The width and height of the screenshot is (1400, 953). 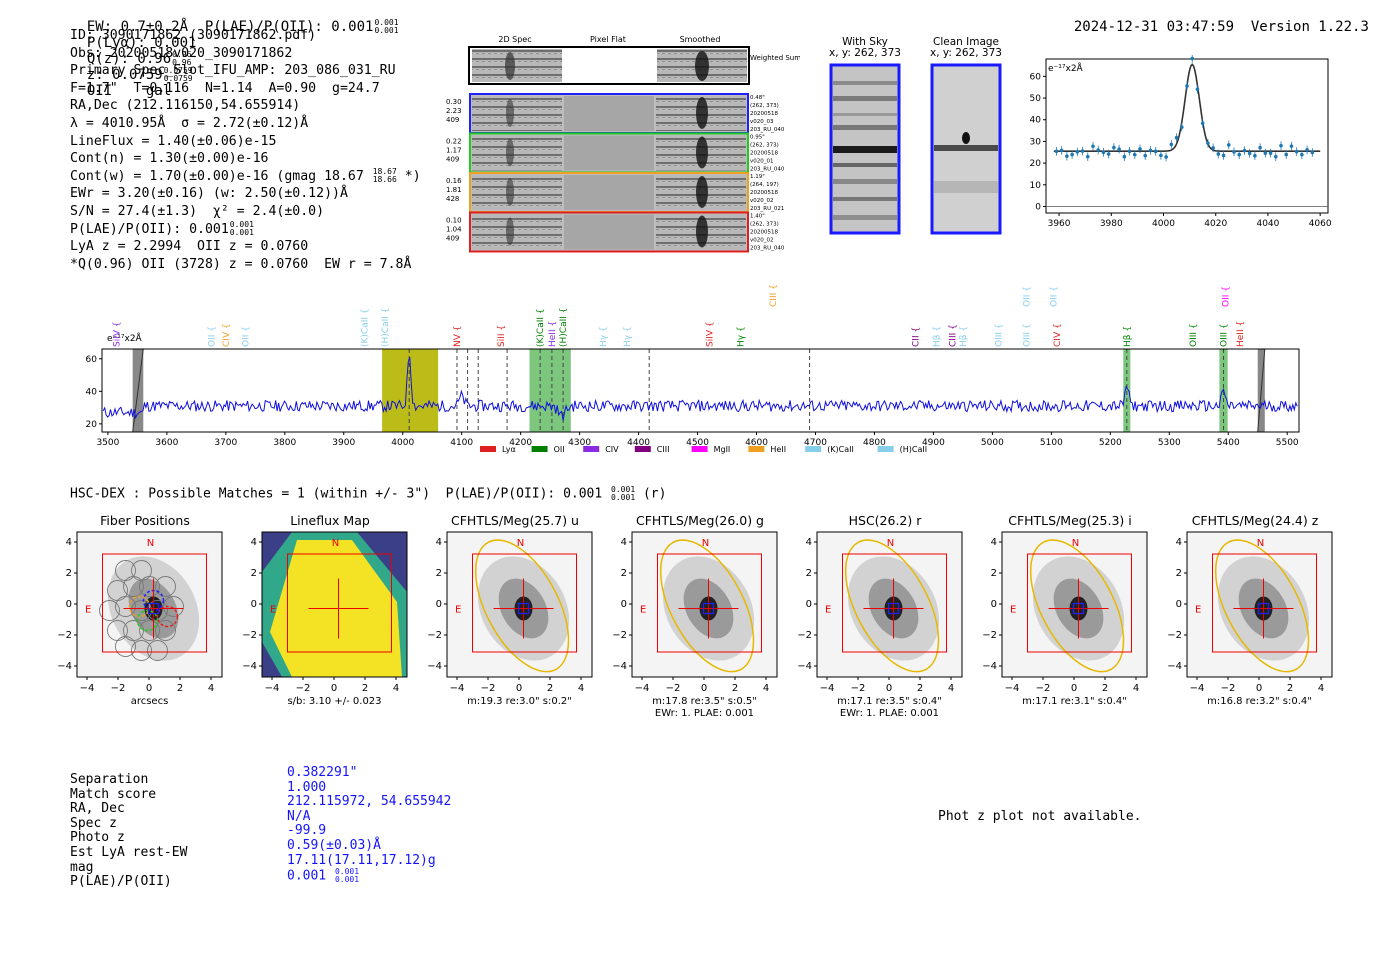 I want to click on hsc-panel-svg: N E 4 2 0 −2 −4 −4 −2 0 2 4 m:16.8 re:3.2" s:0.4", so click(x=1250, y=619).